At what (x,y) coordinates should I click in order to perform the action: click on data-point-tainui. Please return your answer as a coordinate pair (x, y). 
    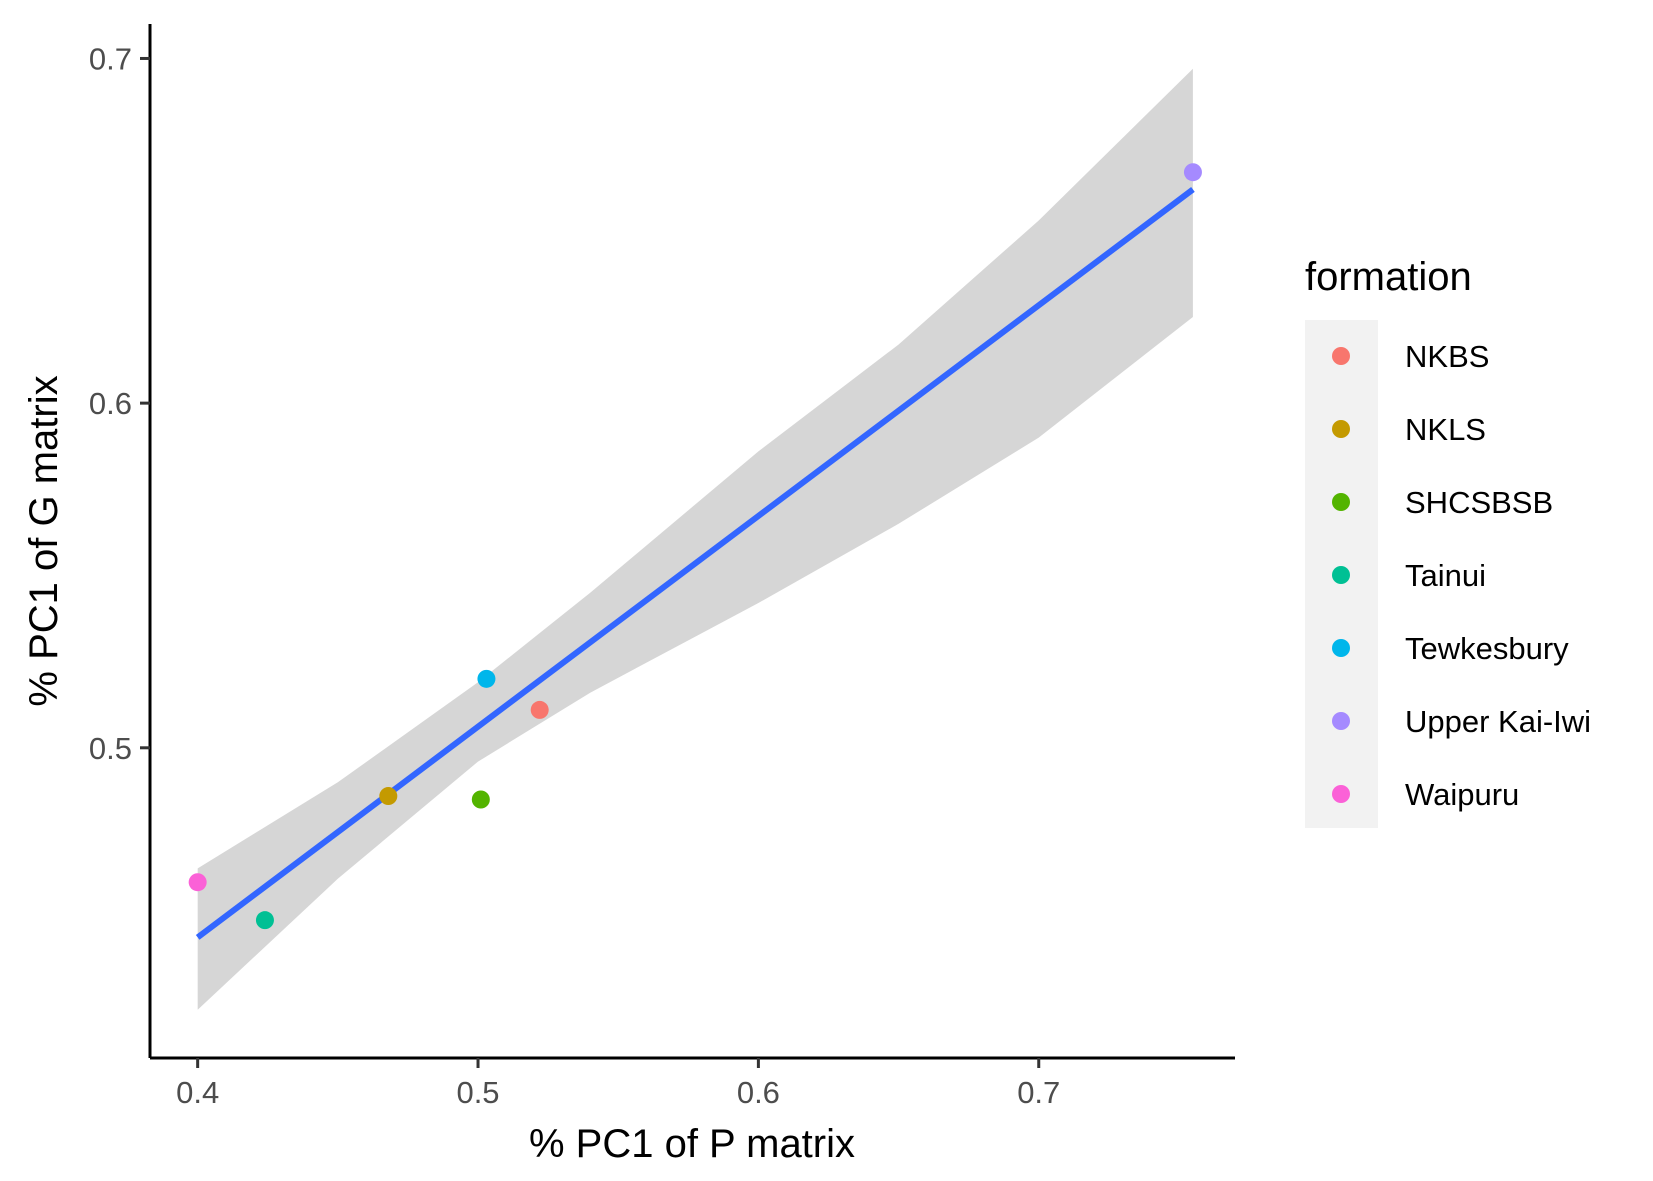
    Looking at the image, I should click on (264, 920).